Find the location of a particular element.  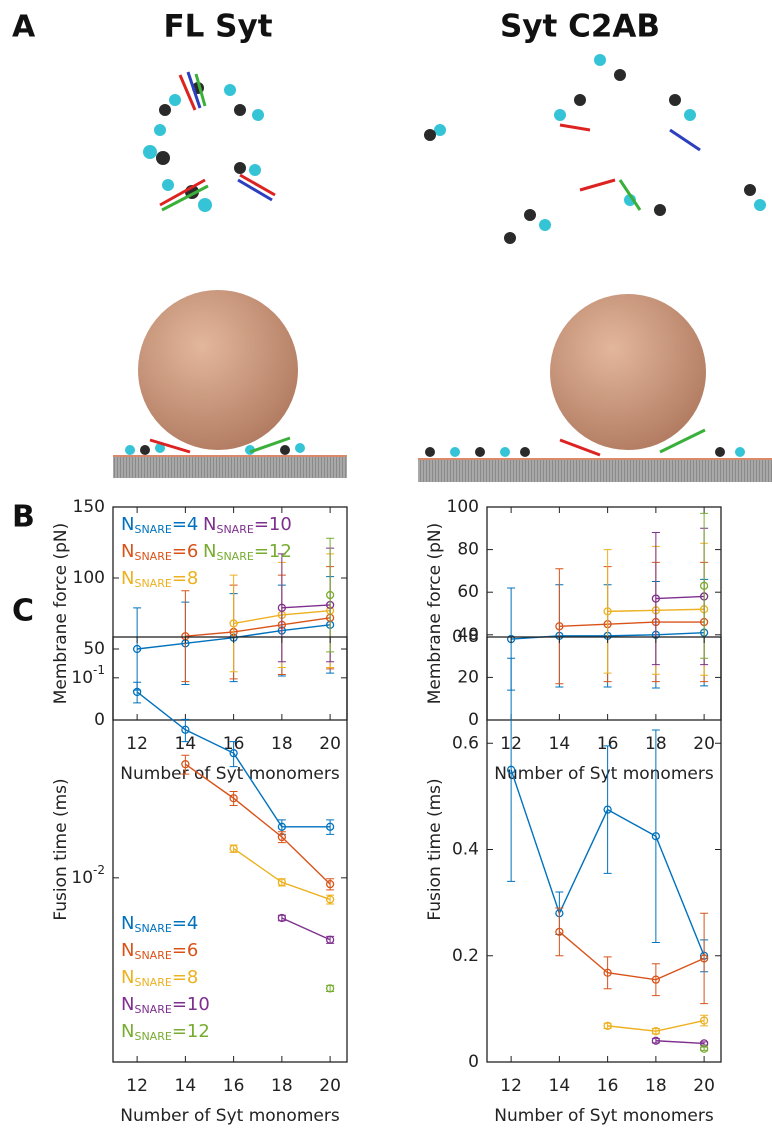

panel-label: A is located at coordinates (24, 27).